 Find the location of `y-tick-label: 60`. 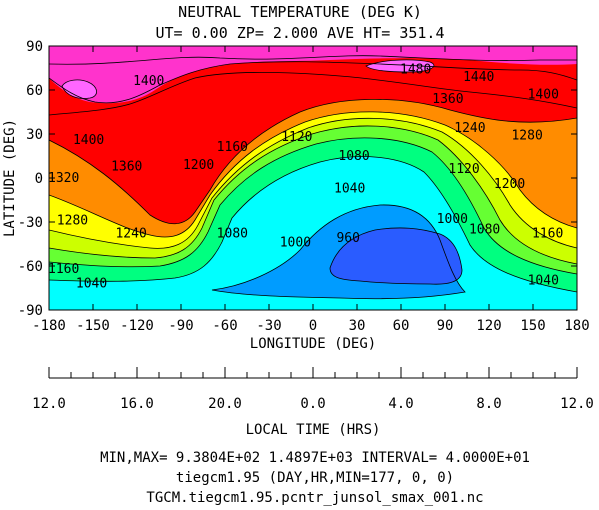

y-tick-label: 60 is located at coordinates (34, 91).